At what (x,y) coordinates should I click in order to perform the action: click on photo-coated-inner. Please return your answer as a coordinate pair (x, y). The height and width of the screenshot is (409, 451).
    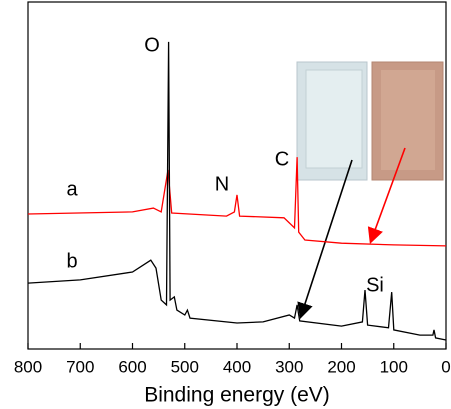
    Looking at the image, I should click on (408, 120).